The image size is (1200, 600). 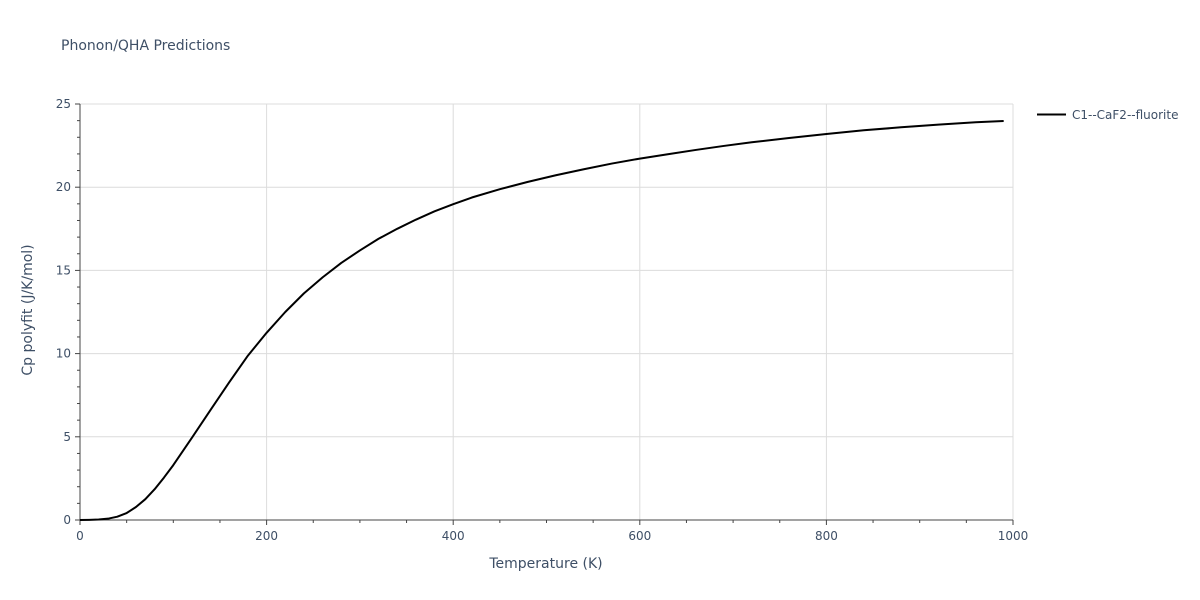 I want to click on x-tick-label: 0, so click(x=80, y=536).